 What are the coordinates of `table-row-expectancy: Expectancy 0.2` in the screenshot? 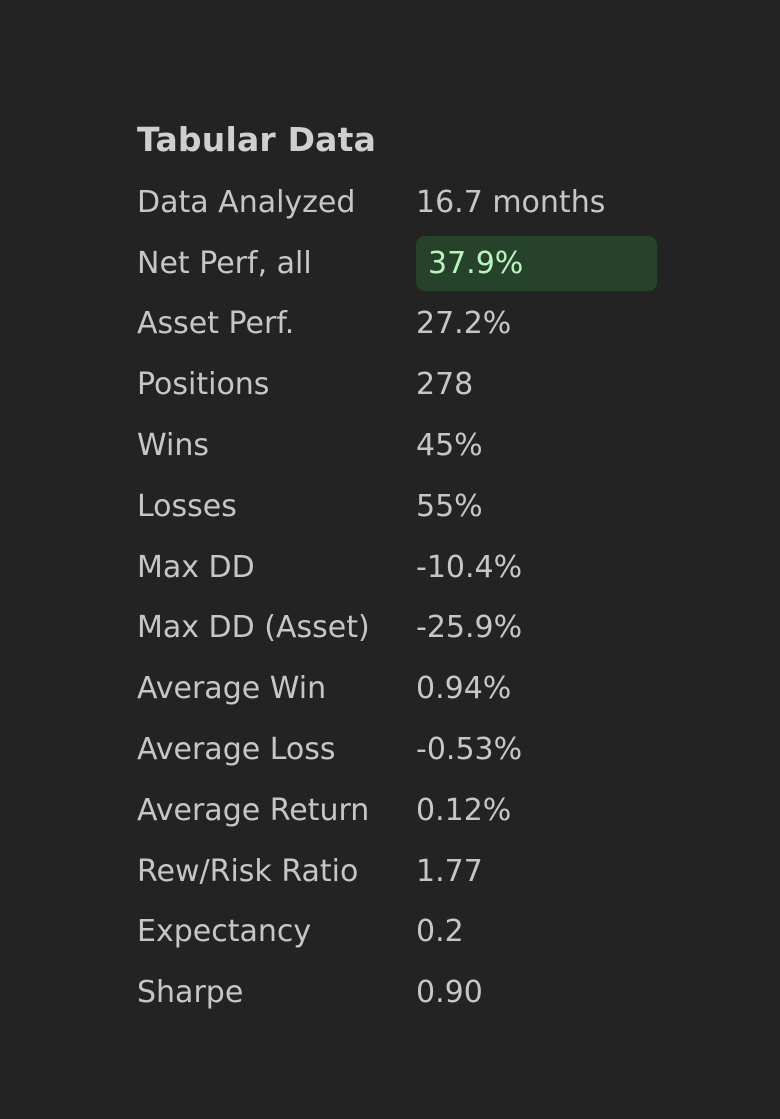 It's located at (417, 932).